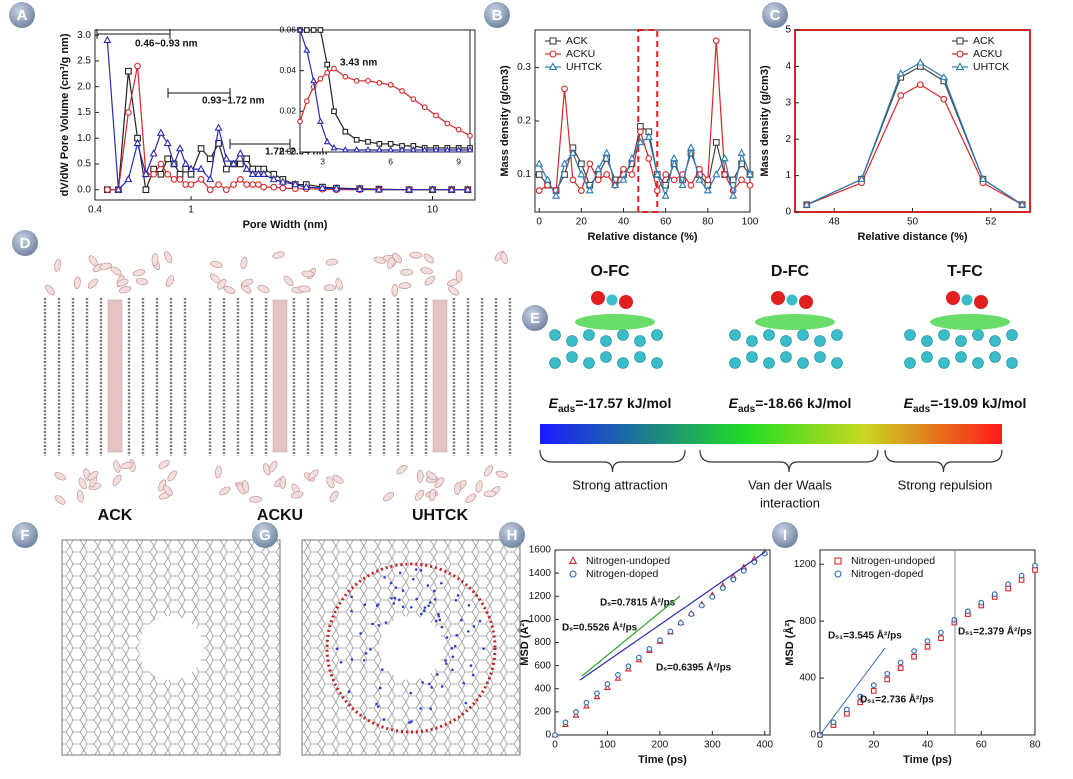  Describe the element at coordinates (672, 616) in the screenshot. I see `fit-line` at that location.